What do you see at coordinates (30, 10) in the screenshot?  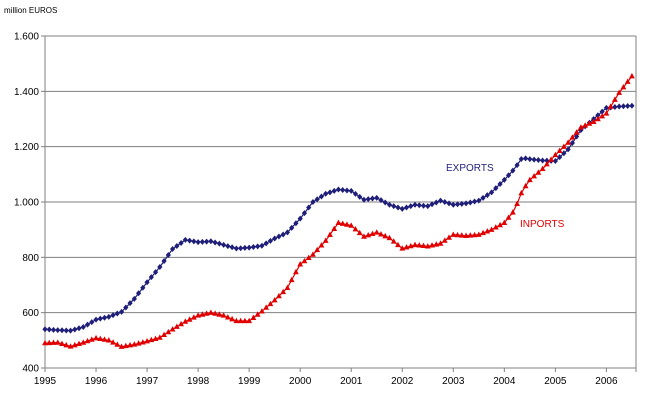 I see `unit-label: million EUROS` at bounding box center [30, 10].